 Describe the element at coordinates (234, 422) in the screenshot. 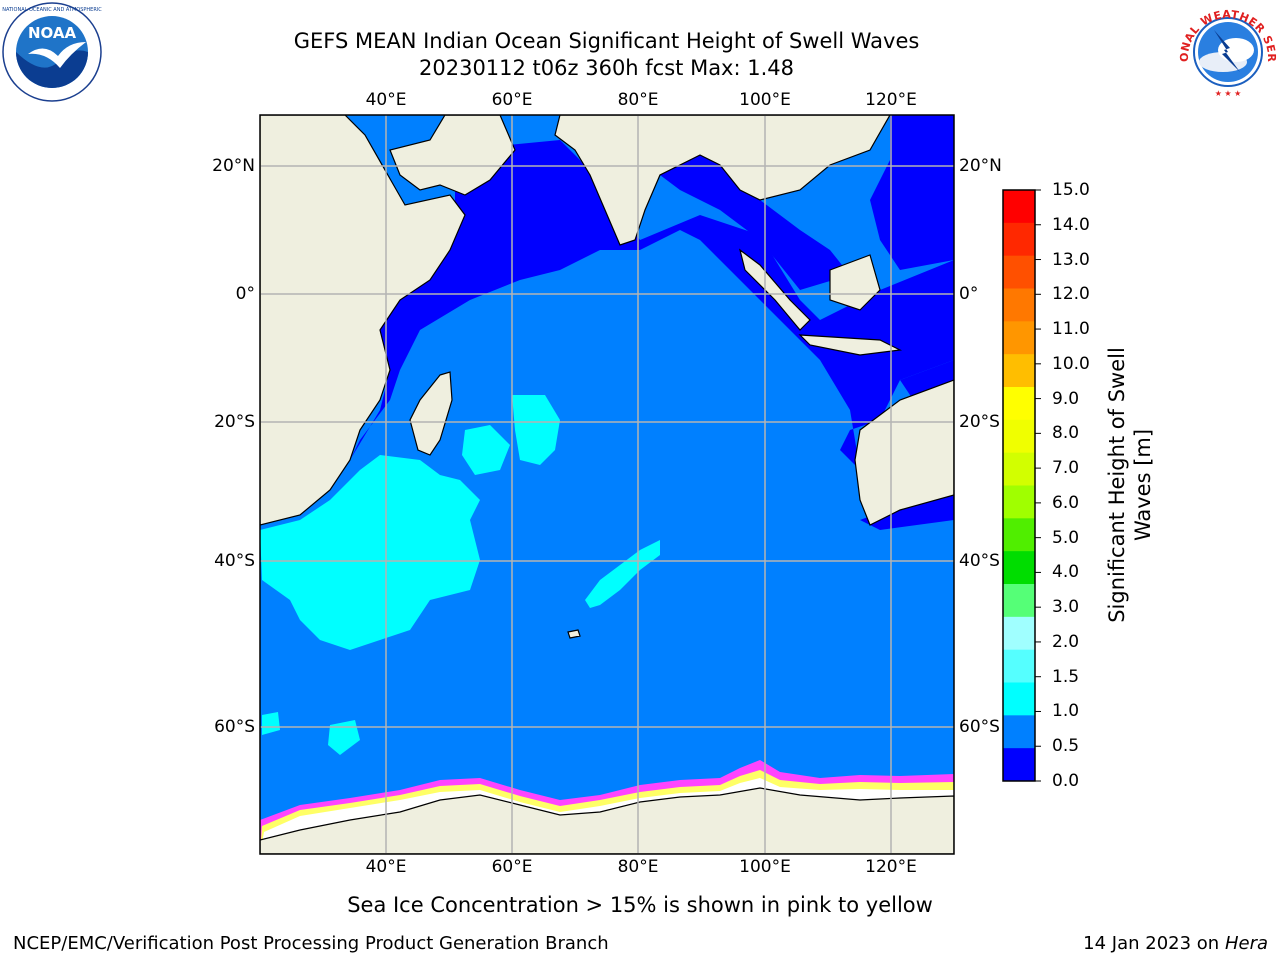

I see `lat-tick-left: 20°S` at that location.